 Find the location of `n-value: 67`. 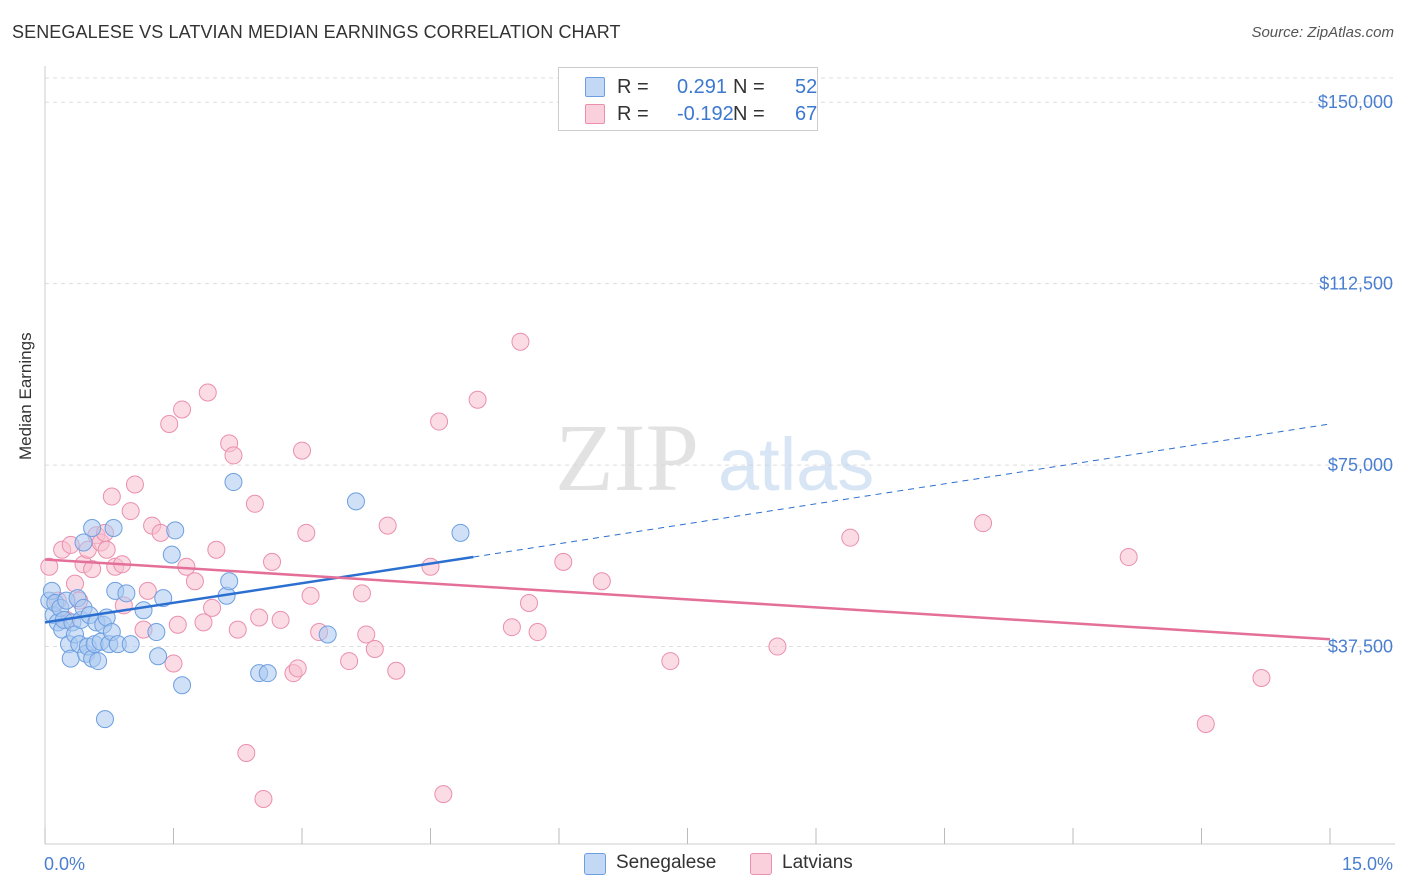

n-value: 67 is located at coordinates (806, 113).